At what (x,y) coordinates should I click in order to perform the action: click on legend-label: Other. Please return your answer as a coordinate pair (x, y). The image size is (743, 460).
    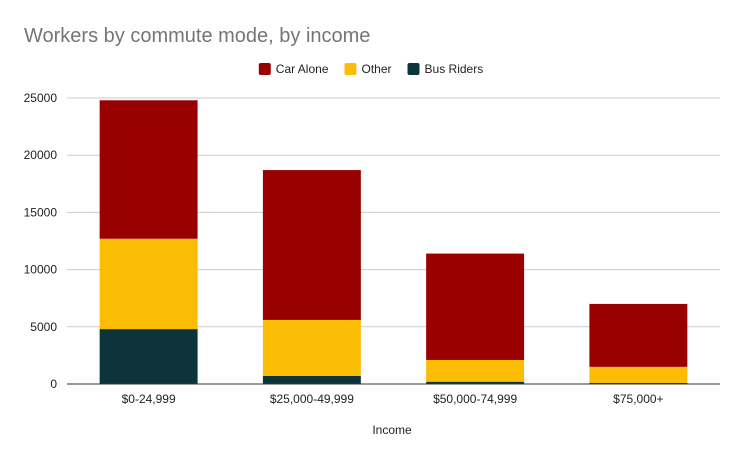
    Looking at the image, I should click on (377, 69).